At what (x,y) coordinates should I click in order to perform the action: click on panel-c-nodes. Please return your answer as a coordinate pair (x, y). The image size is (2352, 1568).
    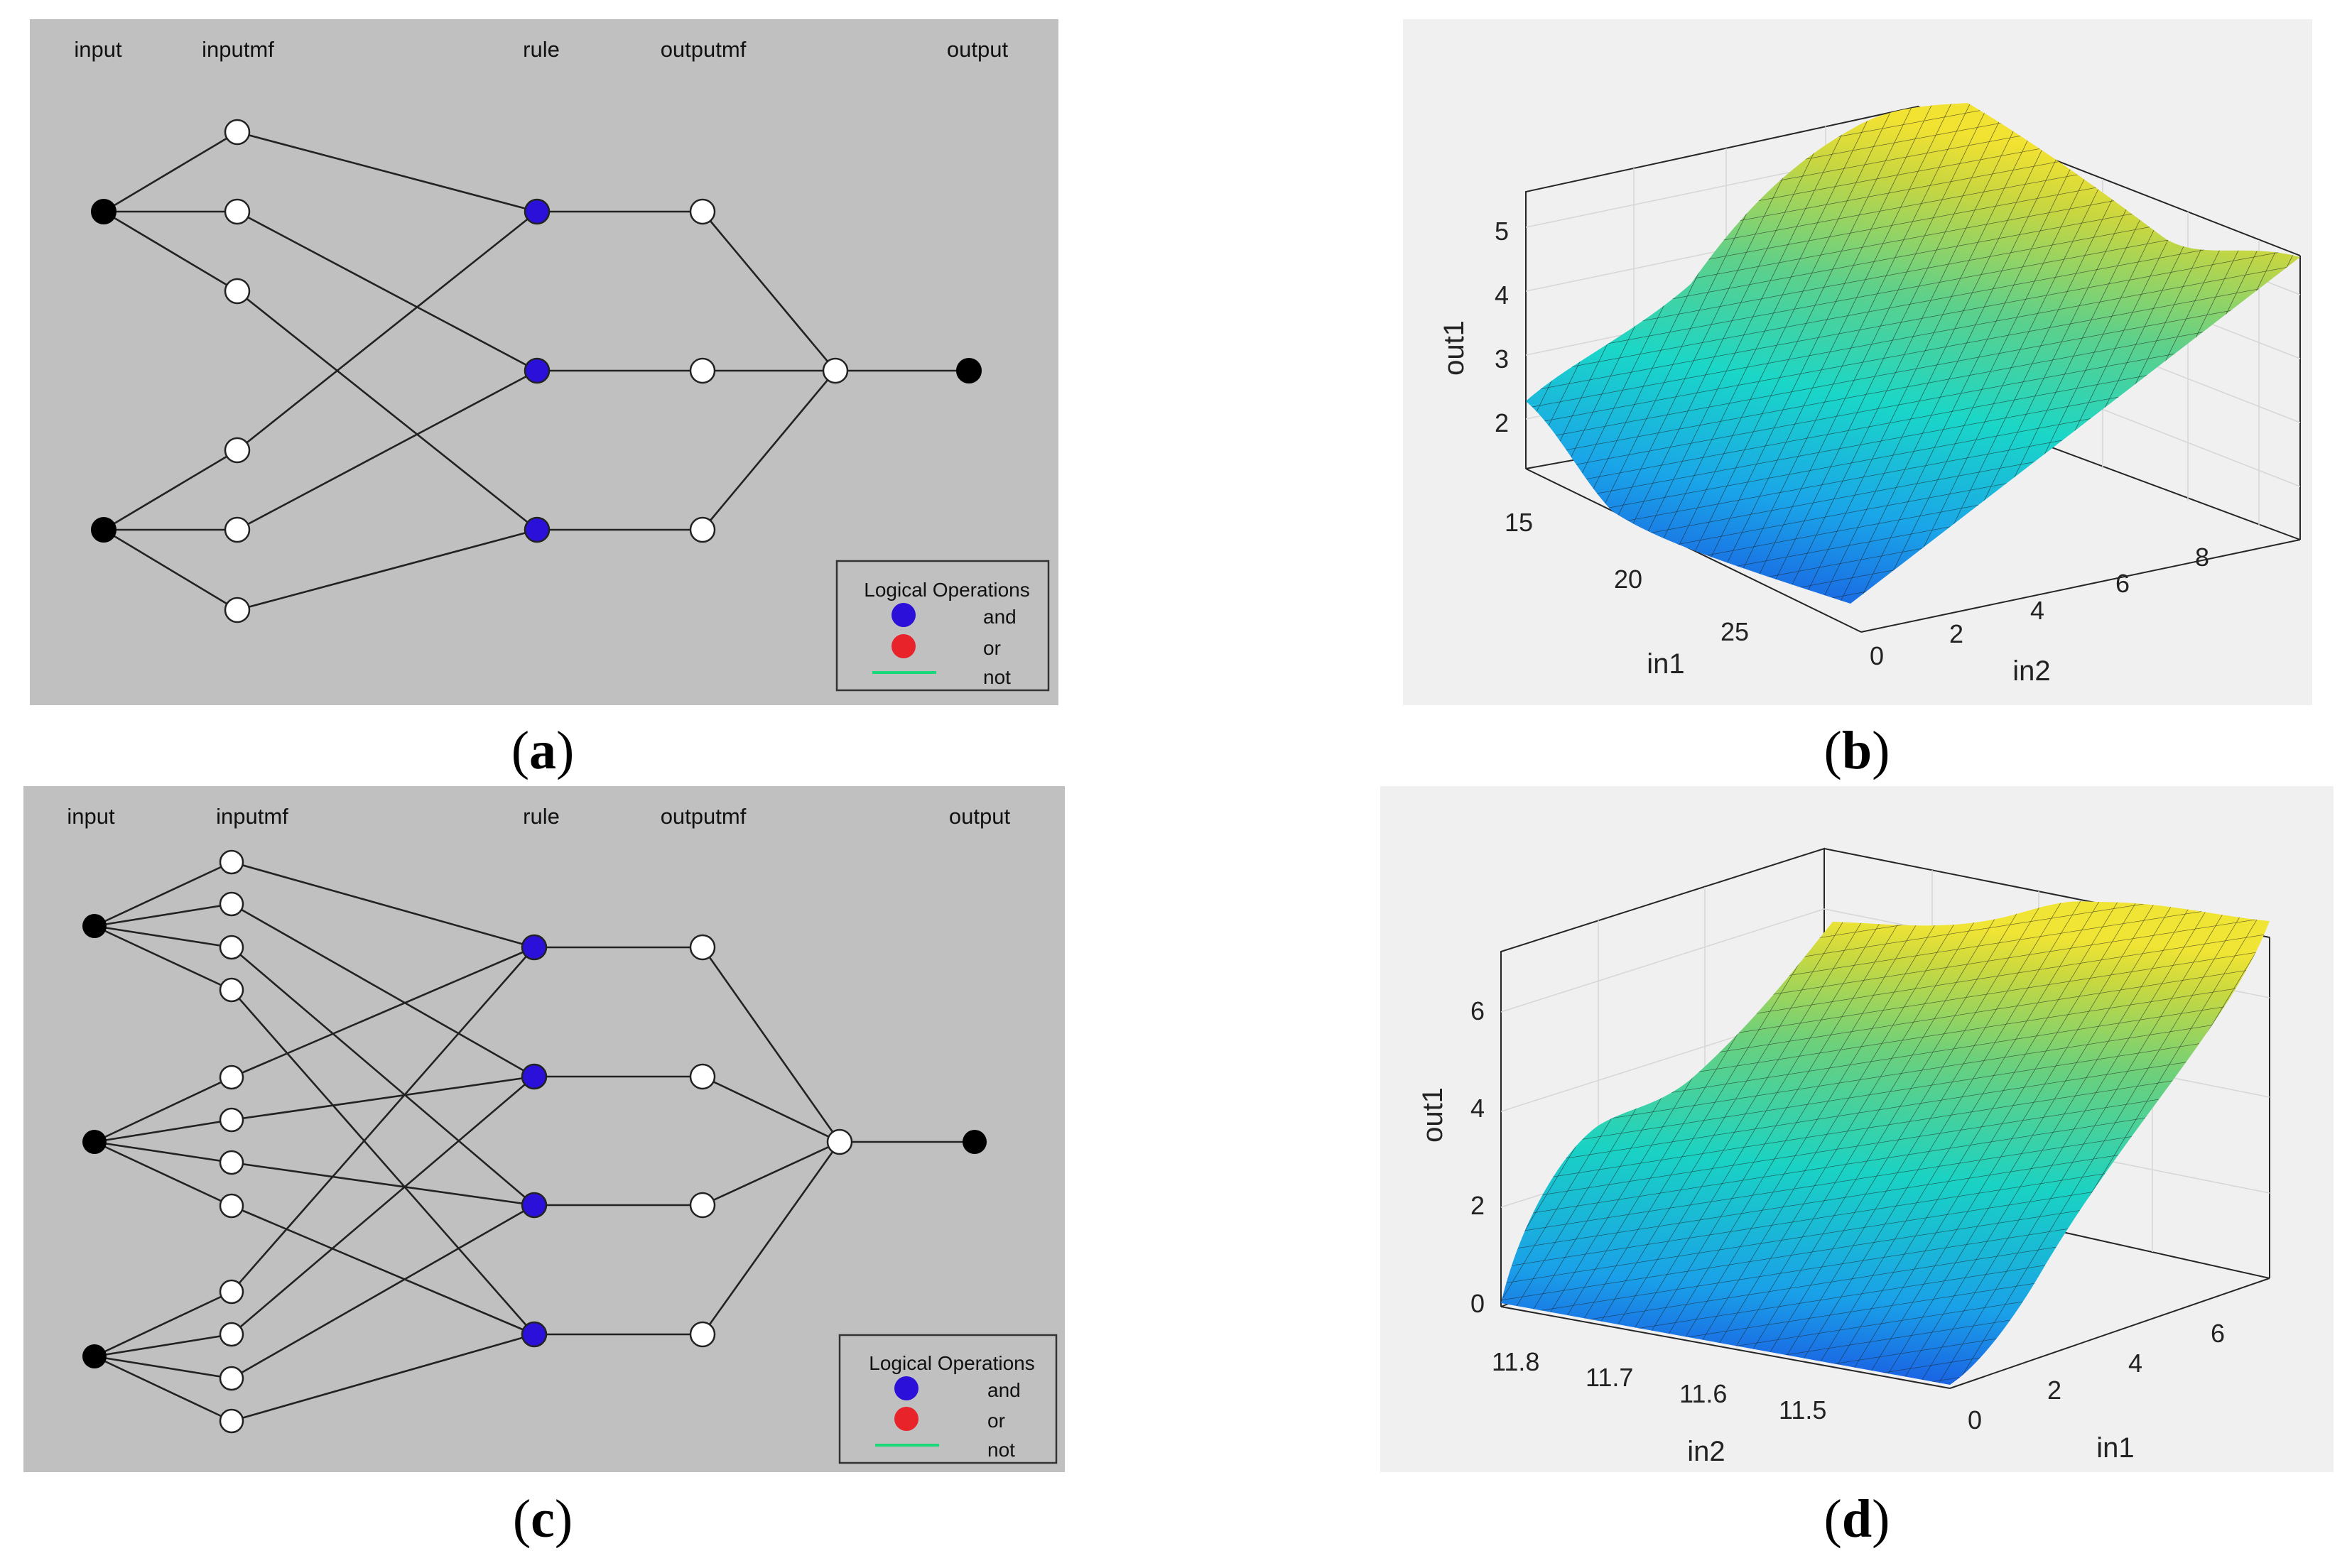
    Looking at the image, I should click on (534, 1141).